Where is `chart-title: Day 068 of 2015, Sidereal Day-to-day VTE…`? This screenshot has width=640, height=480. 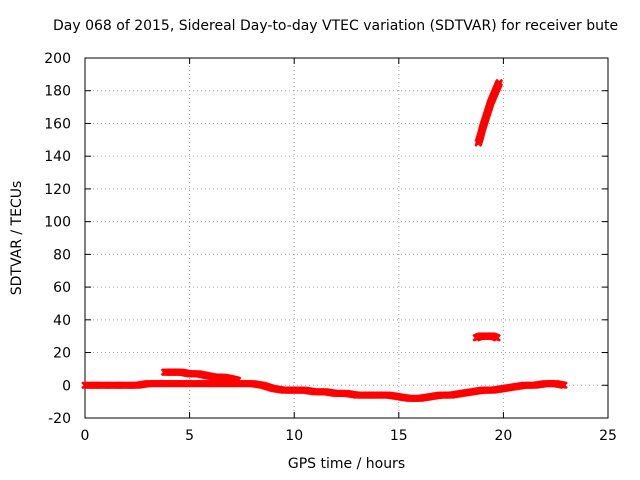
chart-title: Day 068 of 2015, Sidereal Day-to-day VTE… is located at coordinates (336, 26).